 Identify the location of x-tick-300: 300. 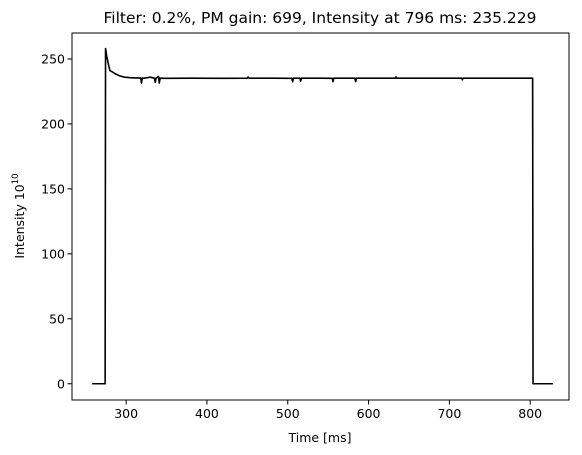
(126, 410).